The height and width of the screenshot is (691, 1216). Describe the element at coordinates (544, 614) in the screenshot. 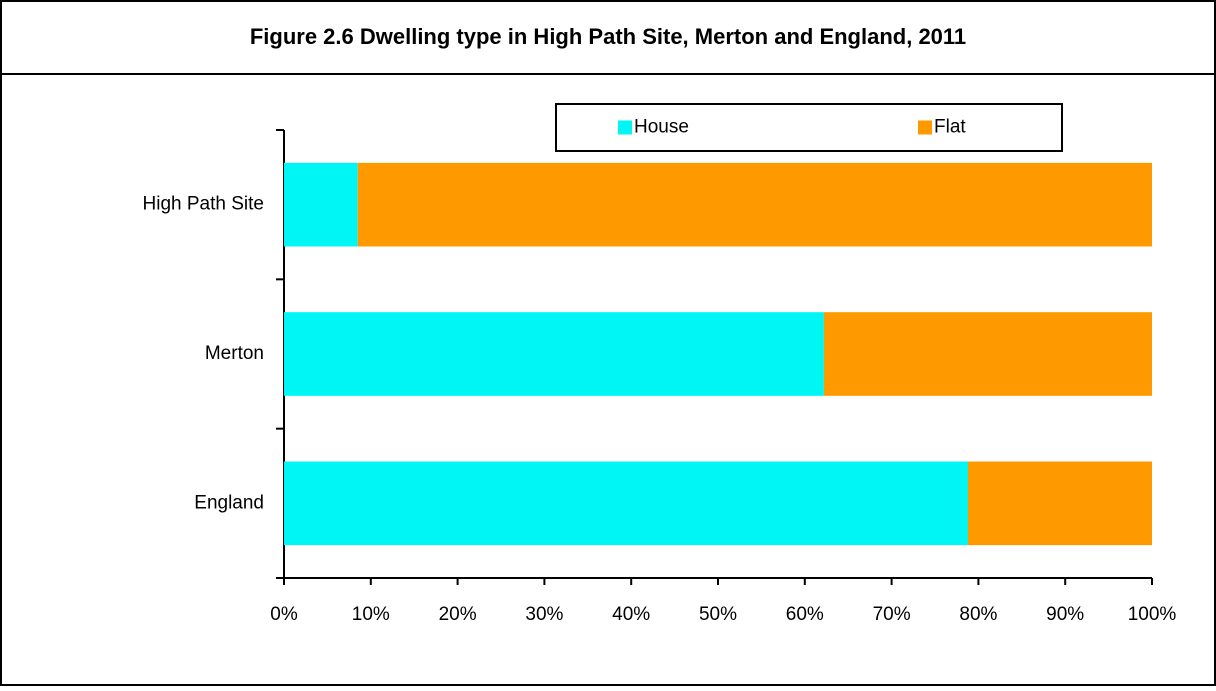

I see `x-tick-label: 30%` at that location.